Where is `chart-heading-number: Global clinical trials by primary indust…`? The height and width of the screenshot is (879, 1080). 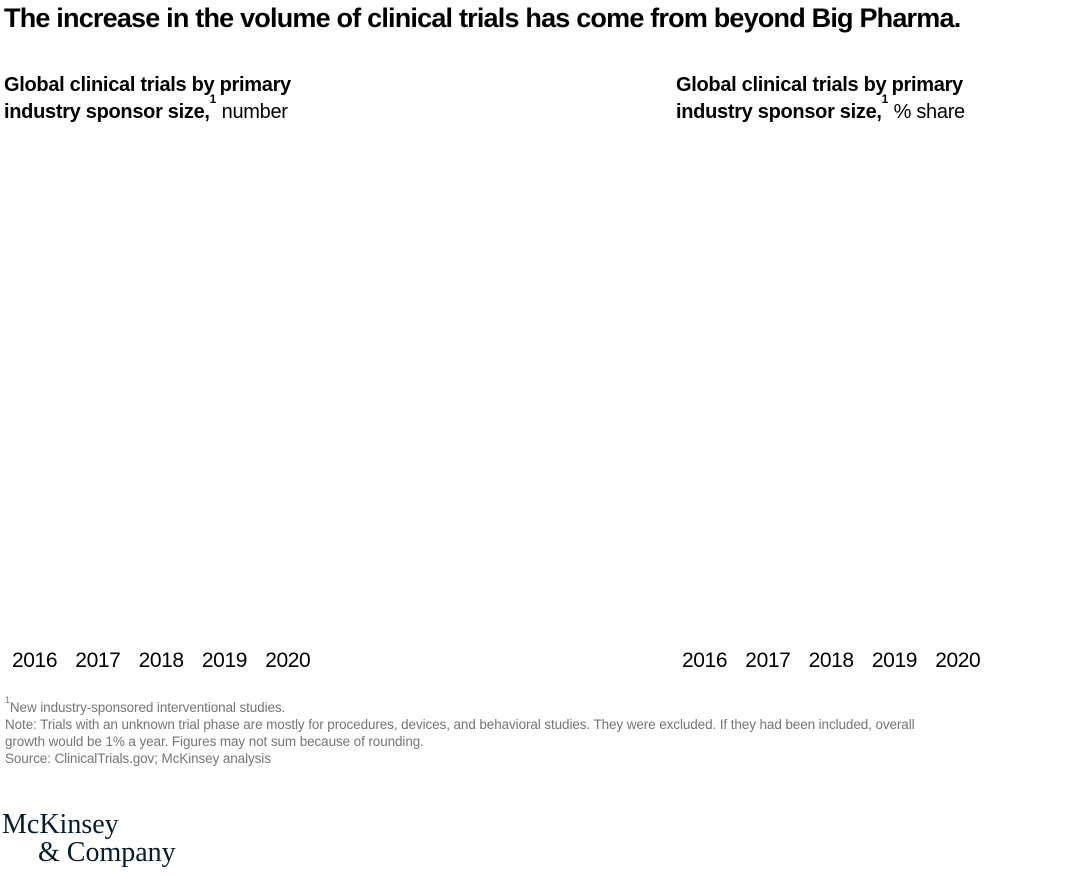
chart-heading-number: Global clinical trials by primary indust… is located at coordinates (147, 99).